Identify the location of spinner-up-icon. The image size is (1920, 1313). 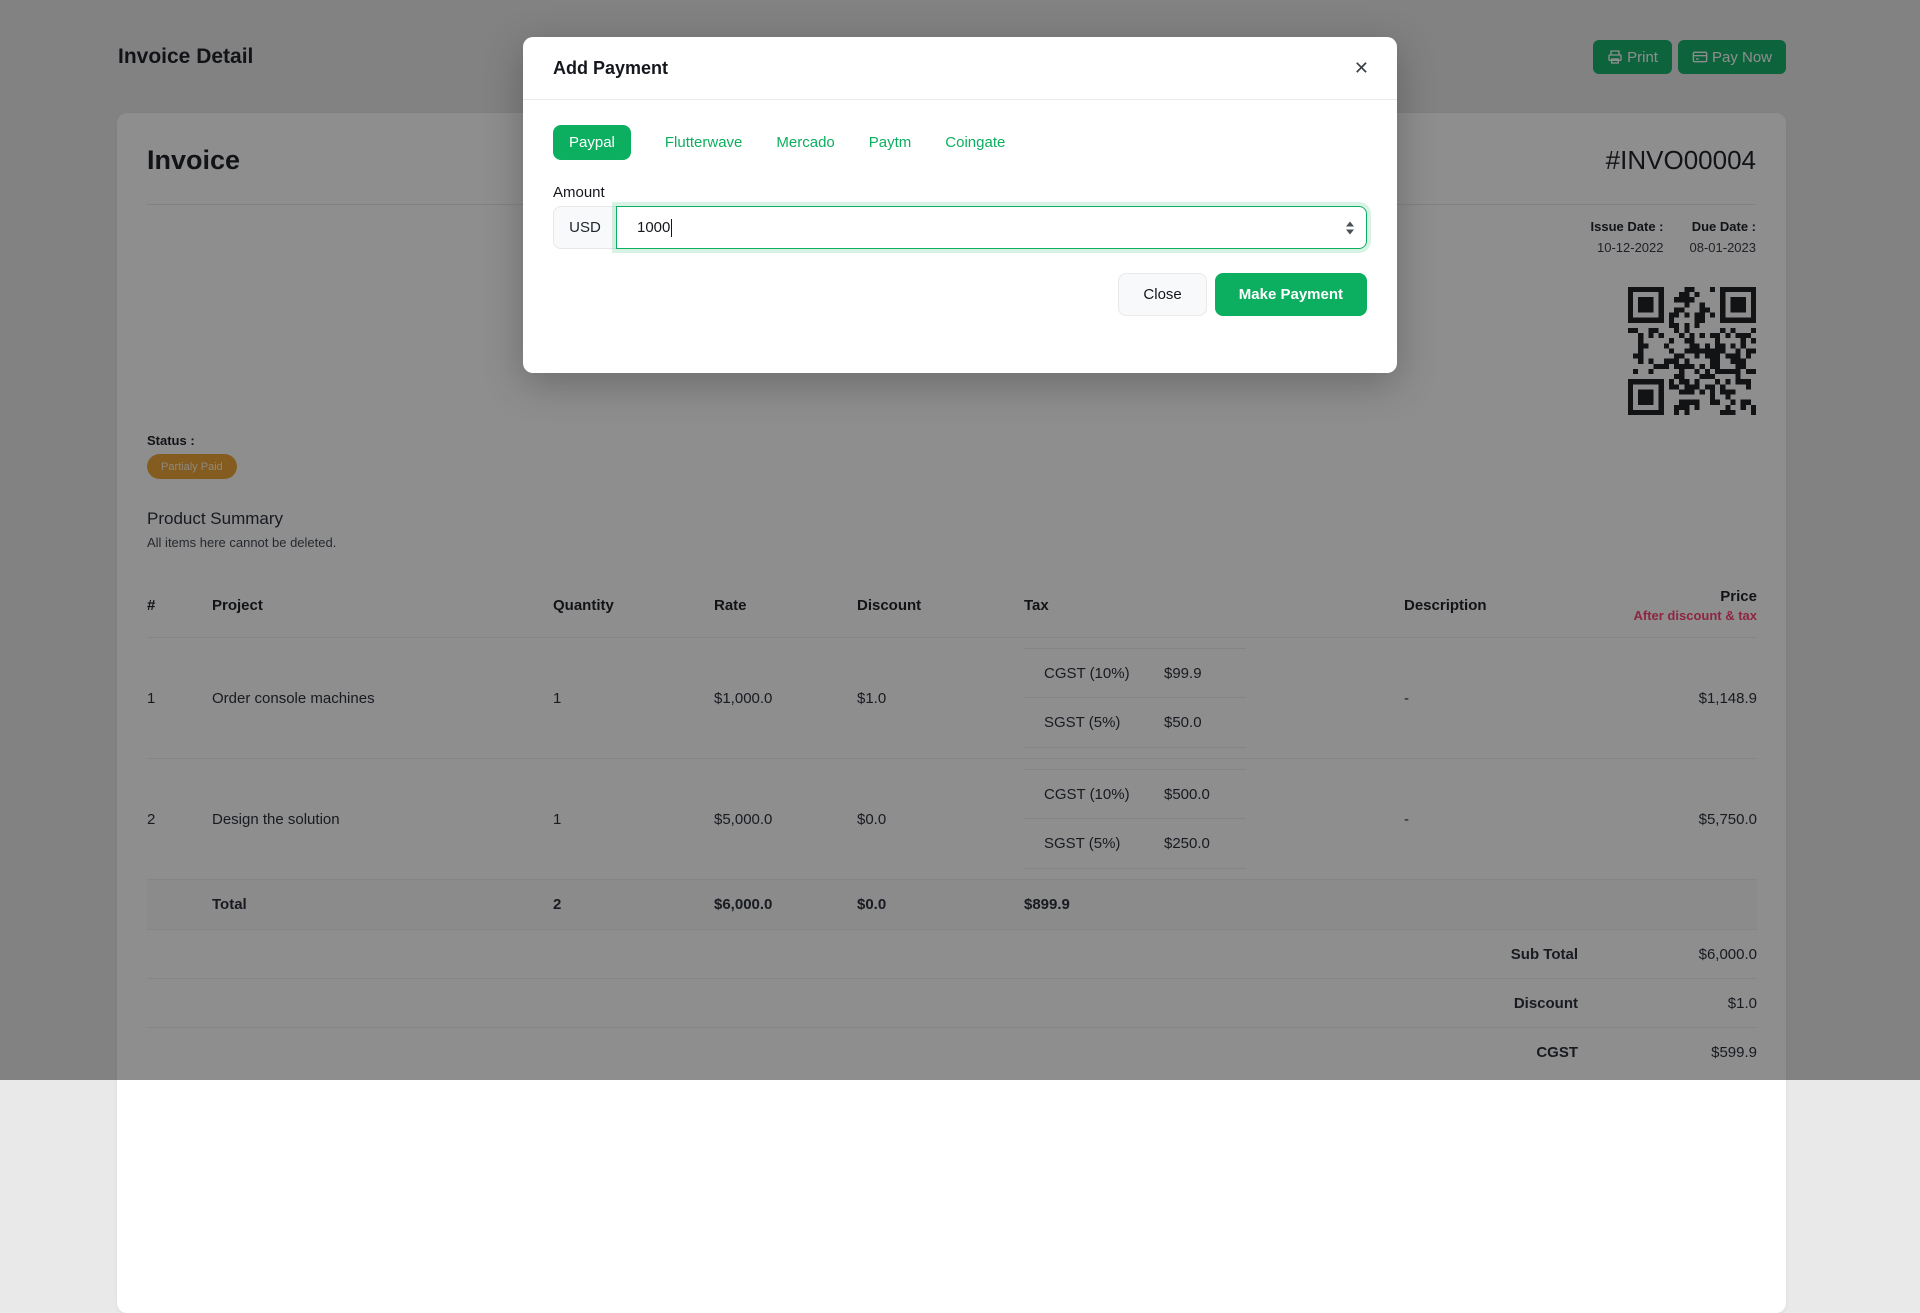
(1350, 223).